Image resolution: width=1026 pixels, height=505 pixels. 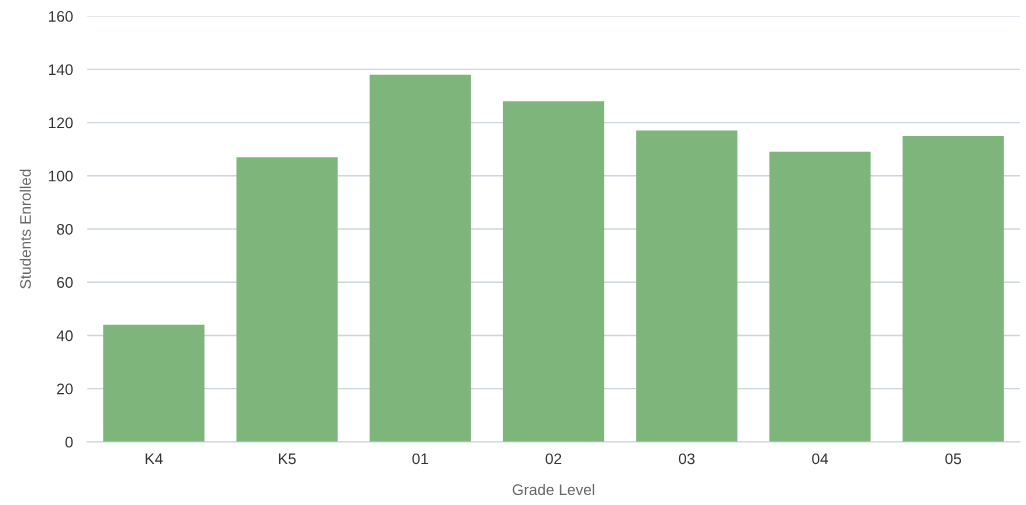 I want to click on x-tick-label: K4, so click(x=154, y=459).